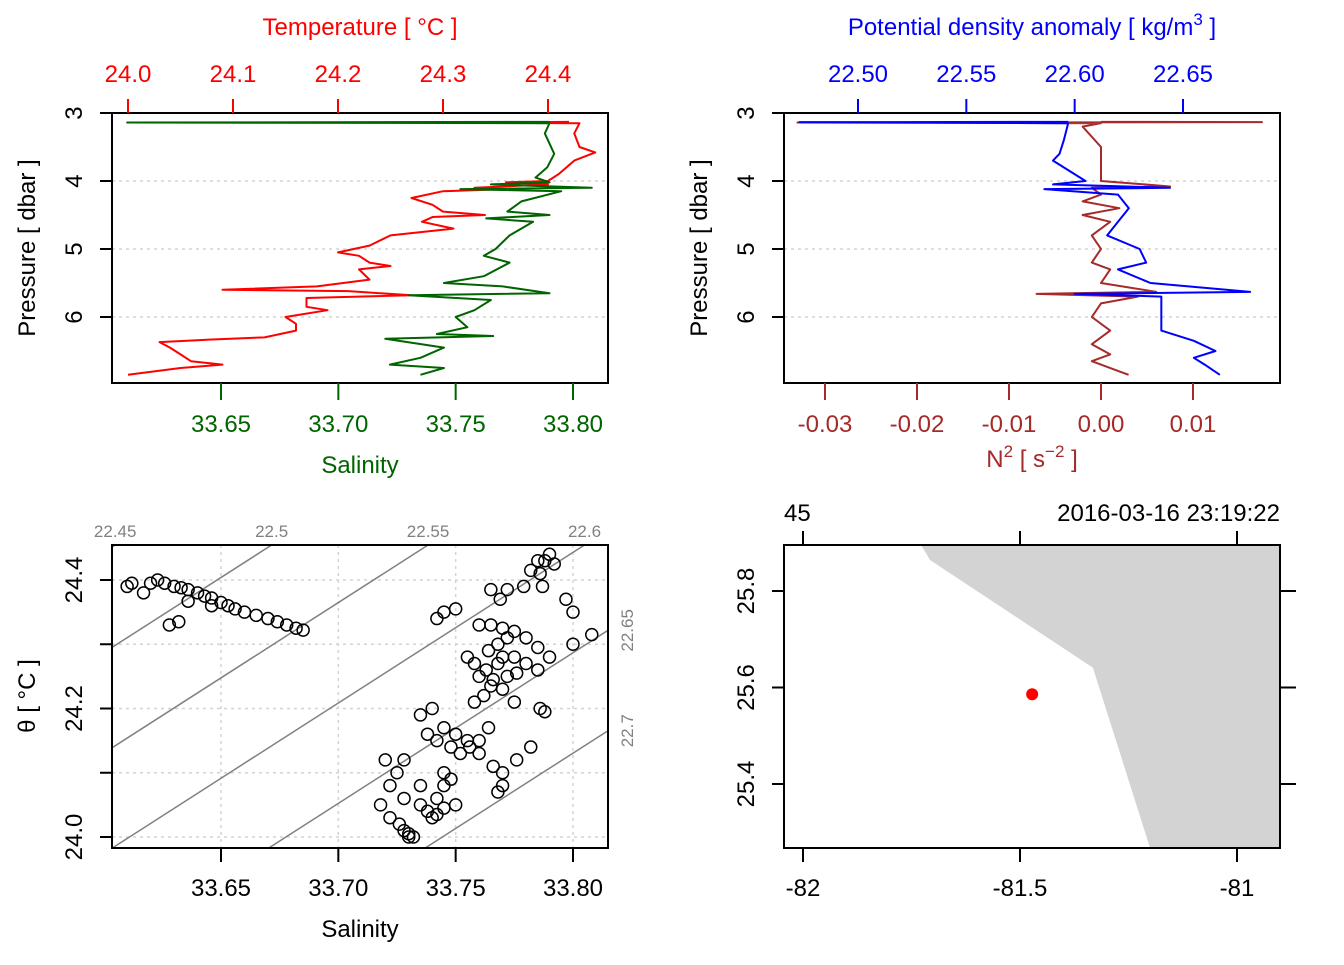 This screenshot has height=965, width=1344. Describe the element at coordinates (233, 74) in the screenshot. I see `temperature-tick-label: 24.1` at that location.